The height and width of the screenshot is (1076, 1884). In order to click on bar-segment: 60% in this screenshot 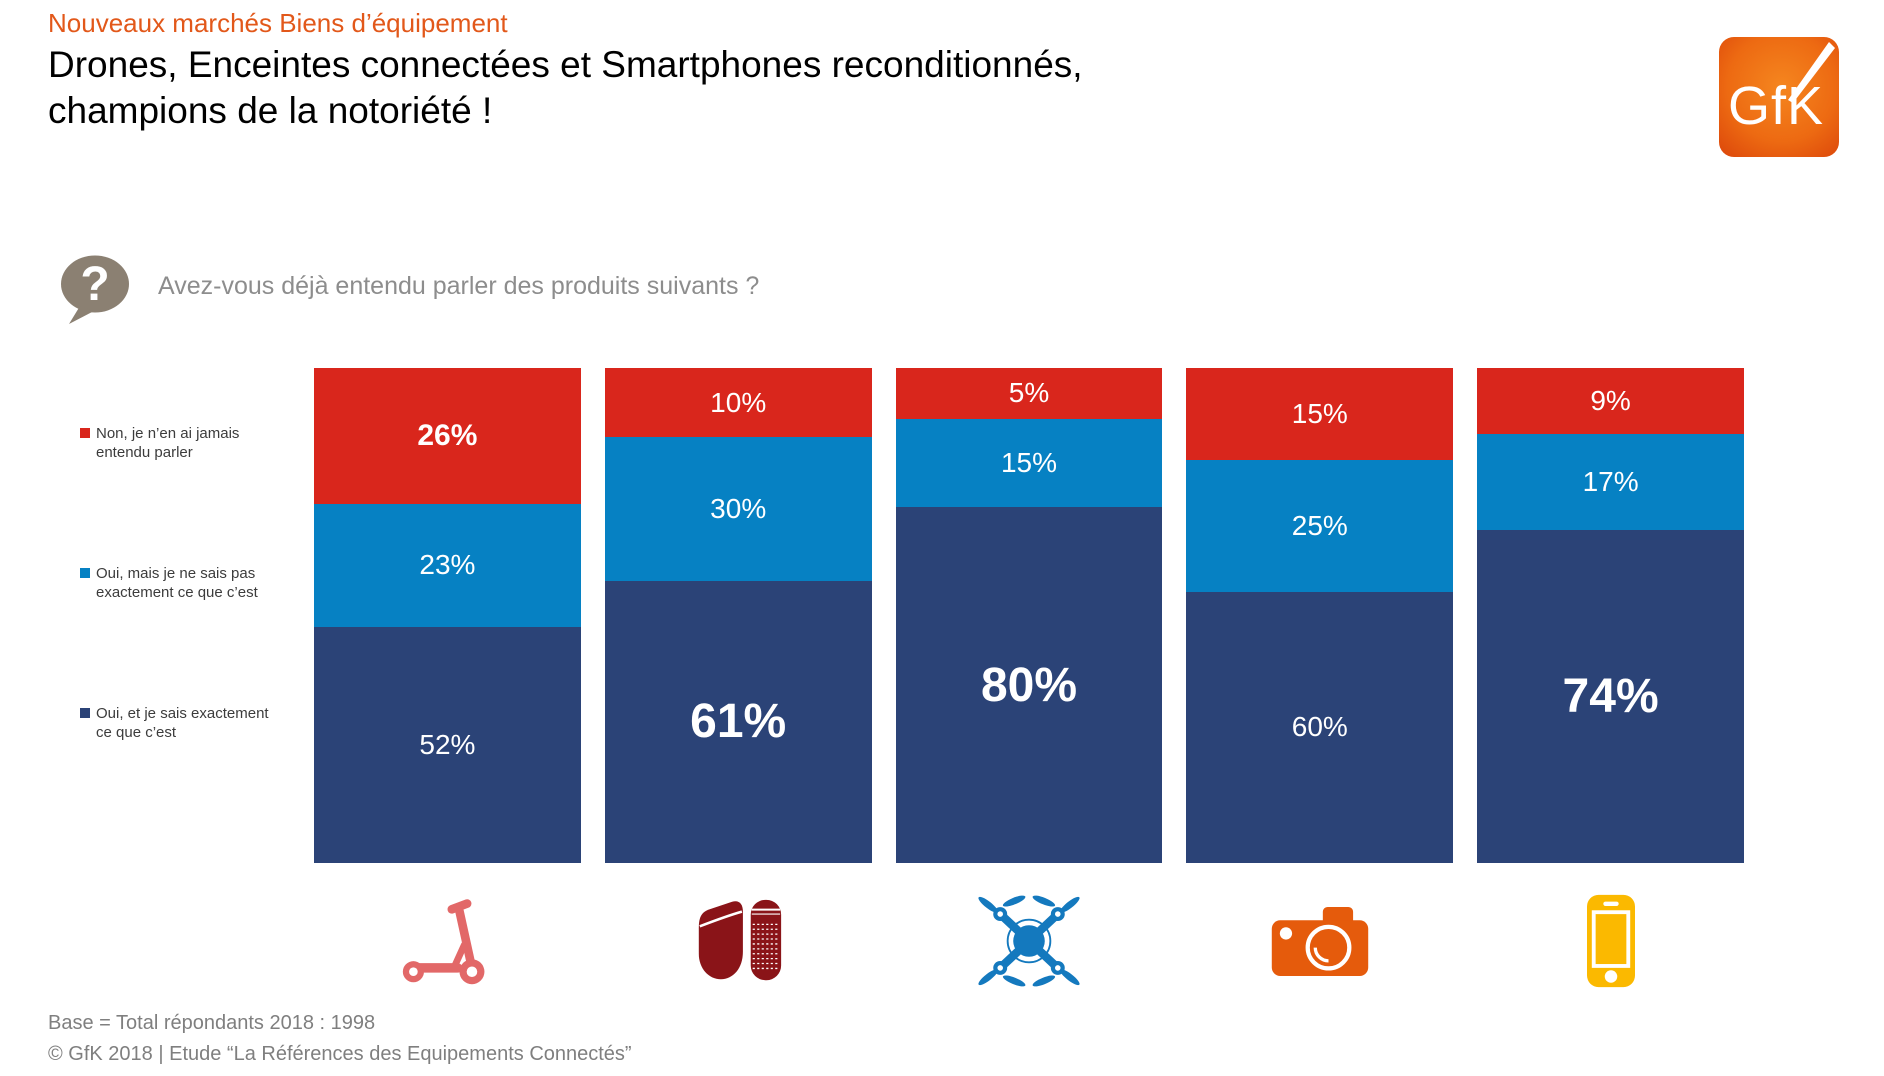, I will do `click(1320, 727)`.